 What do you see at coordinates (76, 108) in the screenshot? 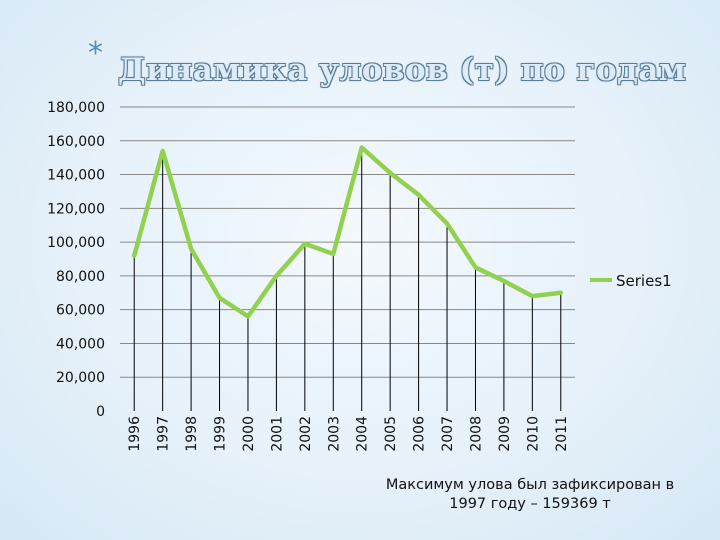
I see `y-tick-label: 180,000` at bounding box center [76, 108].